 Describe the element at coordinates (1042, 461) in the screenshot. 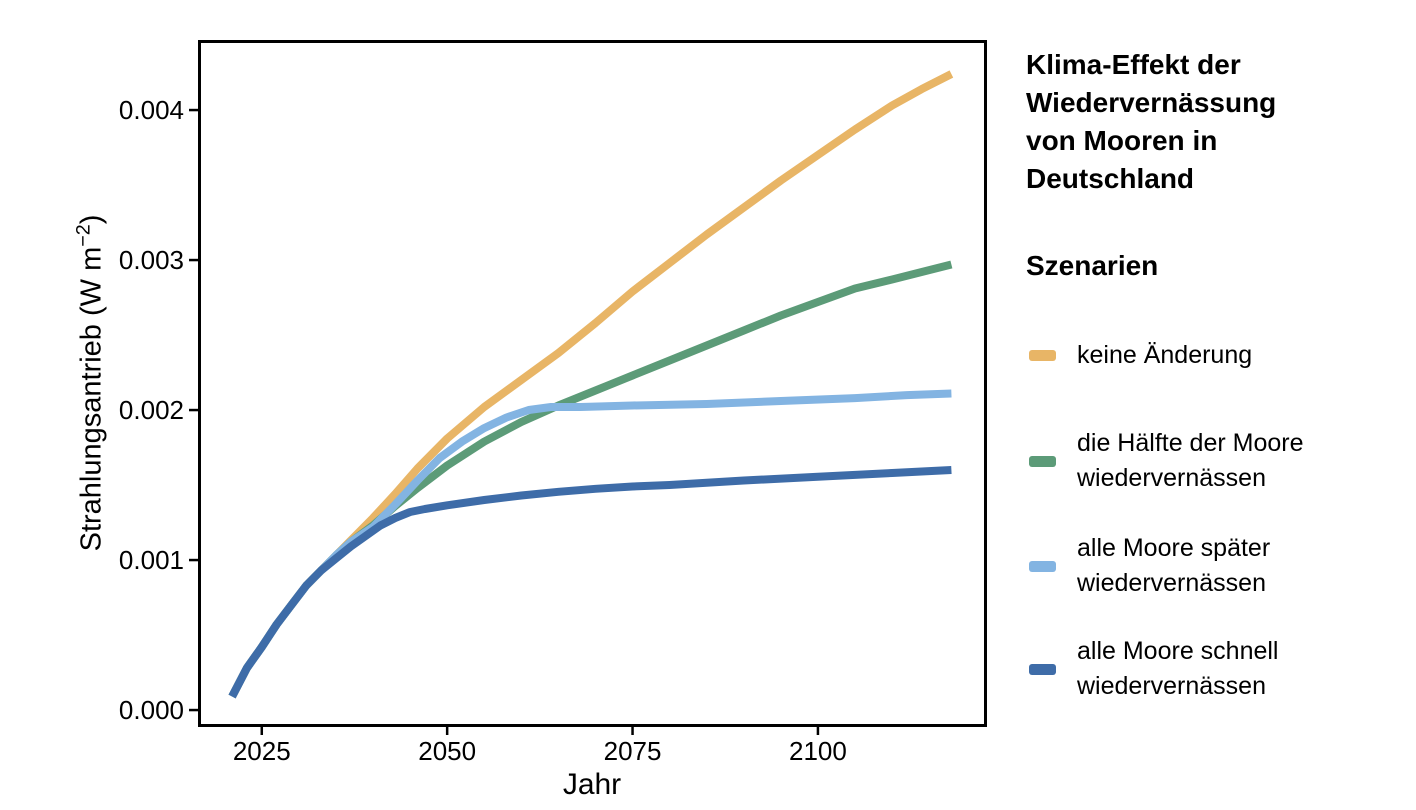

I see `legend-swatch-haelfte-der-moore-wiedervernaessen` at that location.